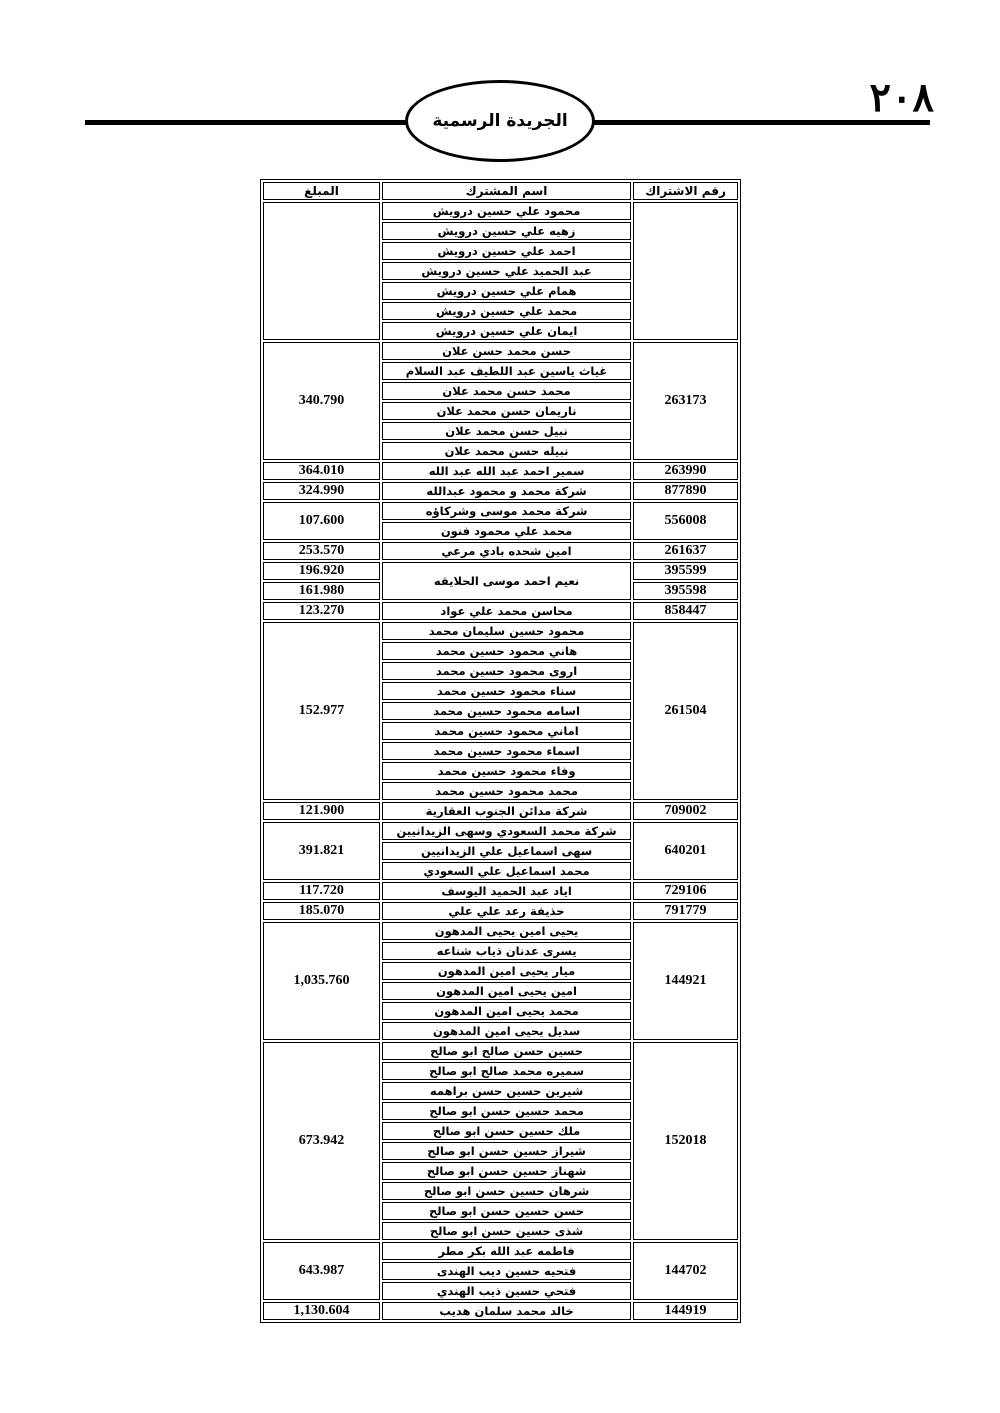 The width and height of the screenshot is (1000, 1413). I want to click on table-row: اماني محمود حسين محمد, so click(500, 731).